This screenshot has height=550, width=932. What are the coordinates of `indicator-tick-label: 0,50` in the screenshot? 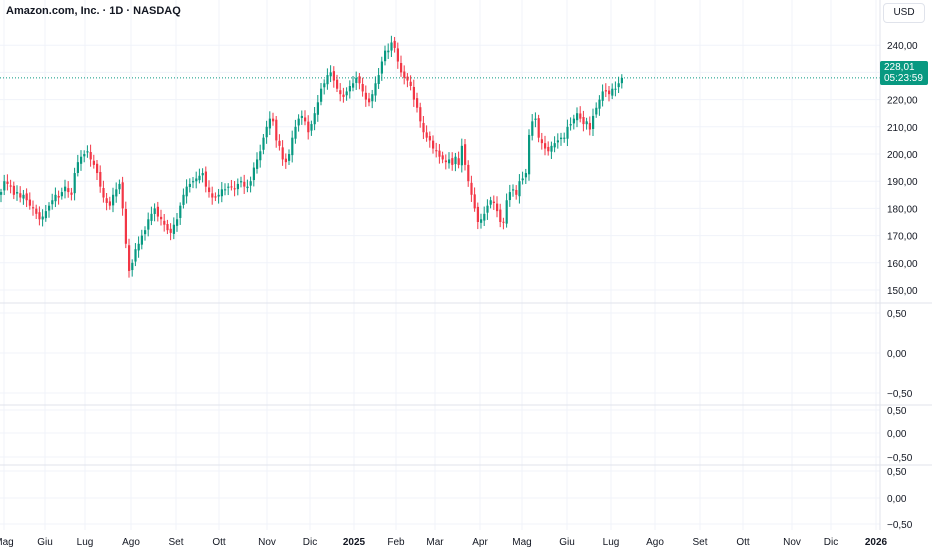 It's located at (897, 411).